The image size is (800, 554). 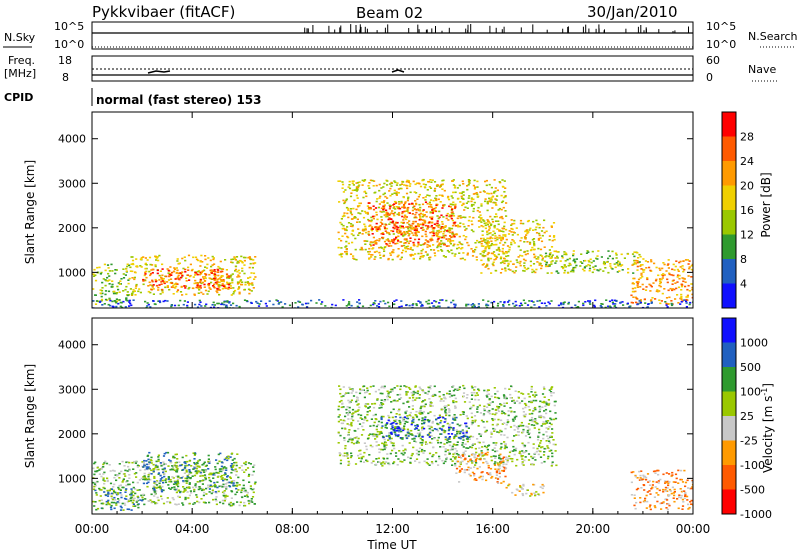 I want to click on cpid-text: normal (fast stereo) 153, so click(x=179, y=100).